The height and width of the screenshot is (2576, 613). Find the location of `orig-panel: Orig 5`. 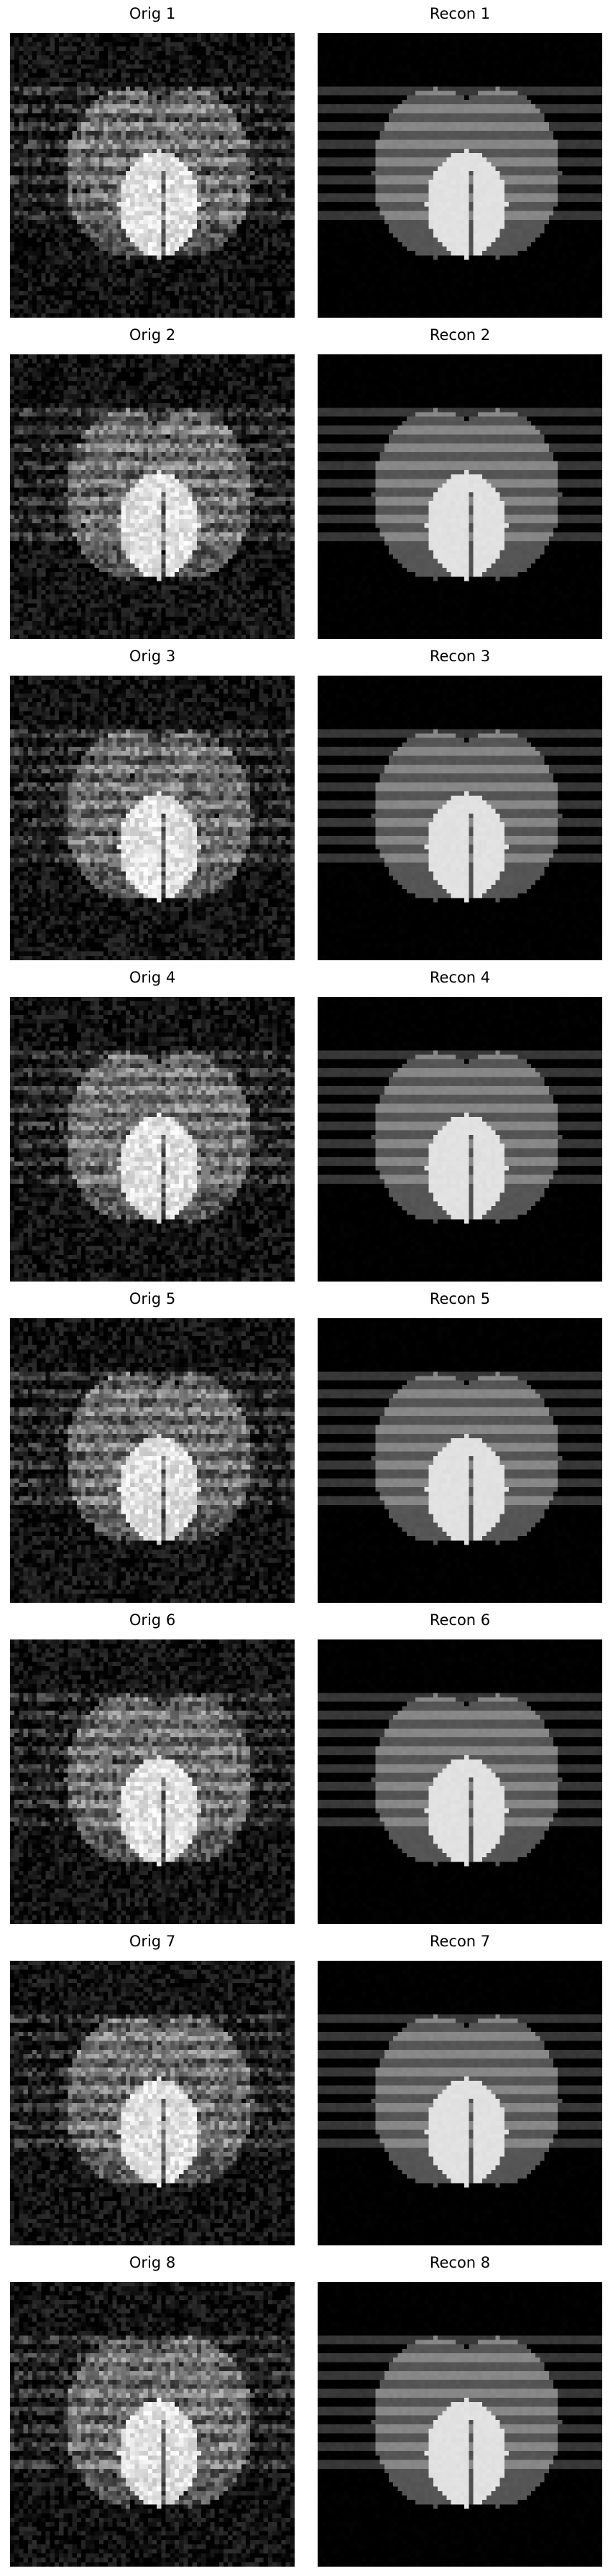

orig-panel: Orig 5 is located at coordinates (152, 1447).